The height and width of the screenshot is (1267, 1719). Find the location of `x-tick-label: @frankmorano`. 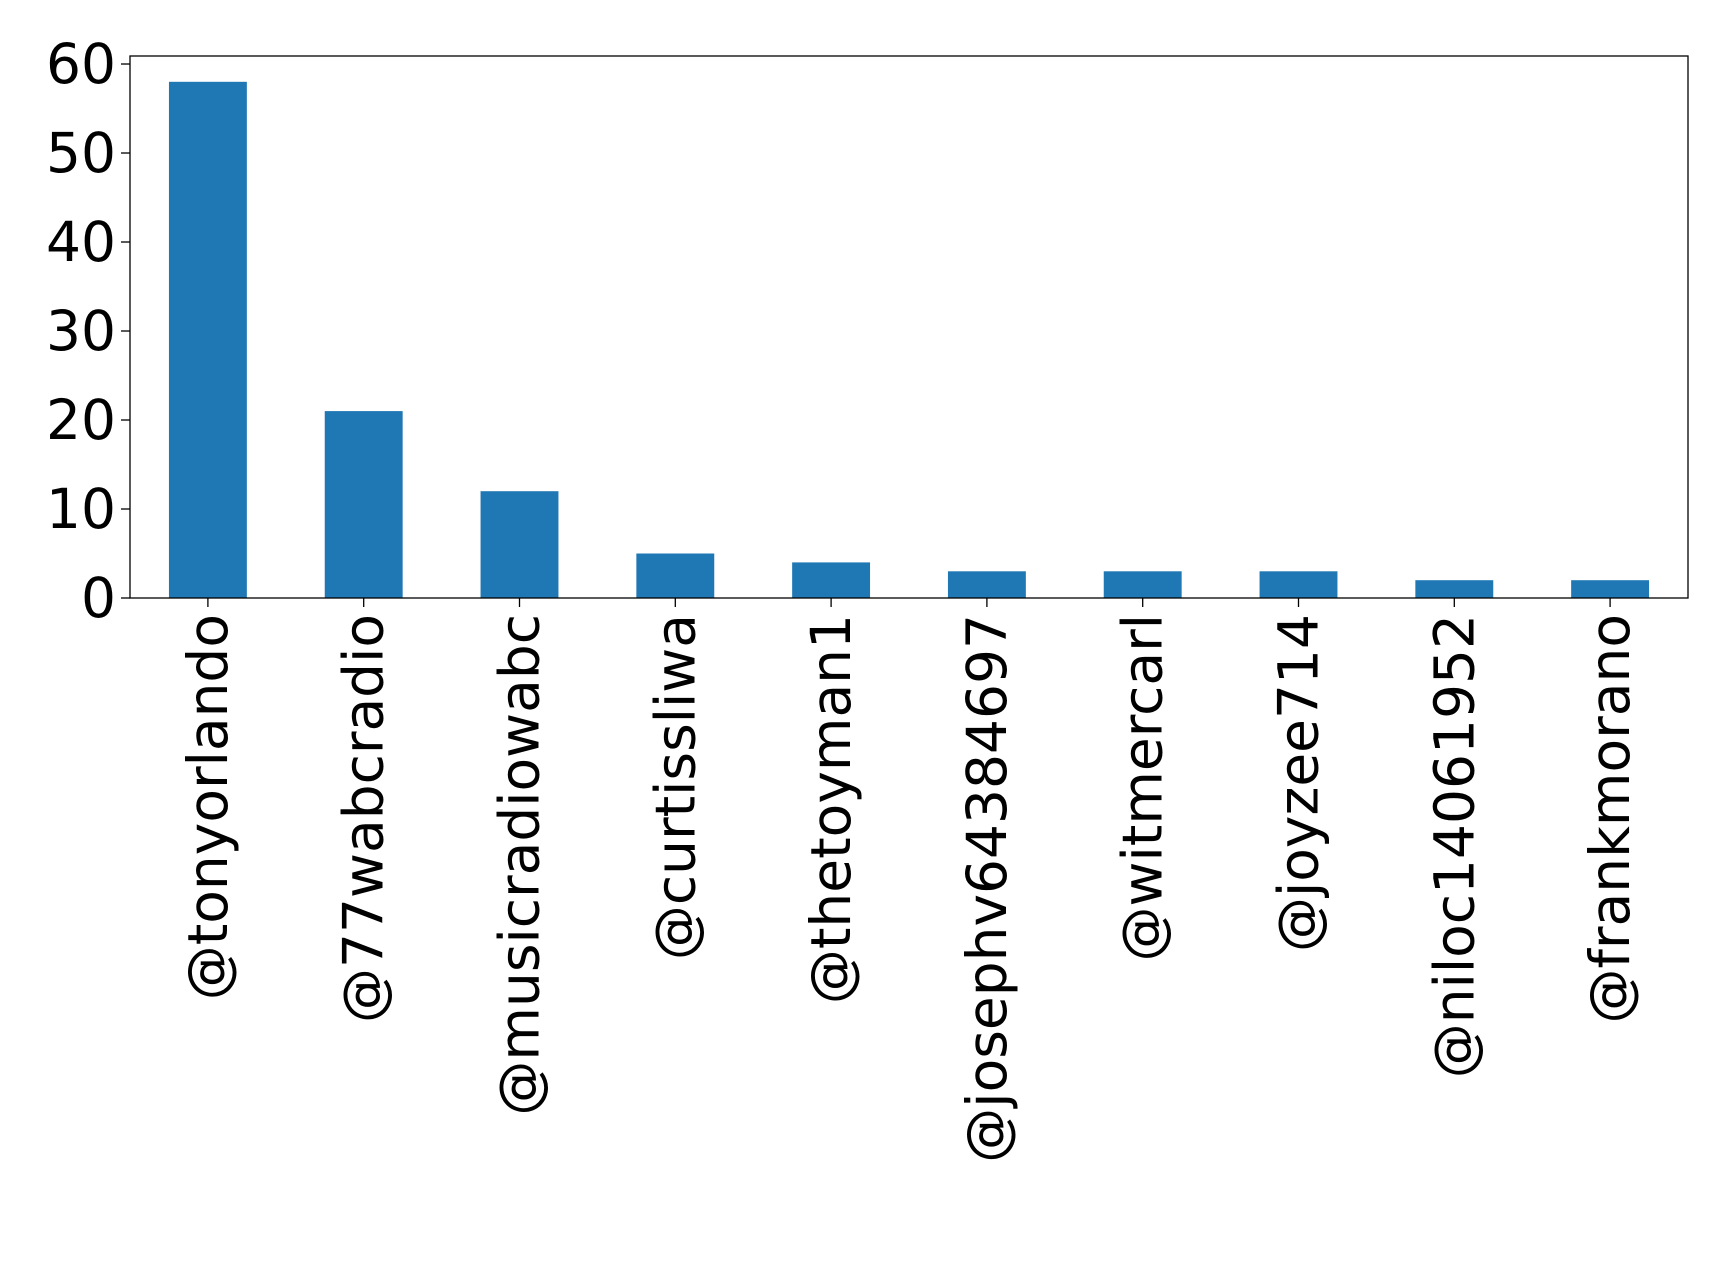

x-tick-label: @frankmorano is located at coordinates (1610, 818).